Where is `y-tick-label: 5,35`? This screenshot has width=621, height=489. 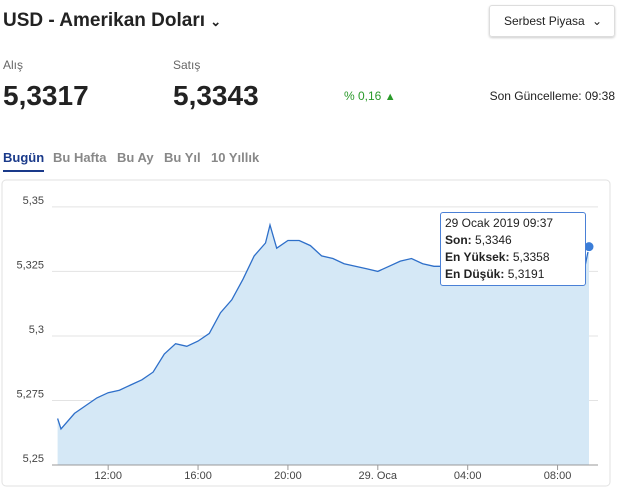
y-tick-label: 5,35 is located at coordinates (33, 201).